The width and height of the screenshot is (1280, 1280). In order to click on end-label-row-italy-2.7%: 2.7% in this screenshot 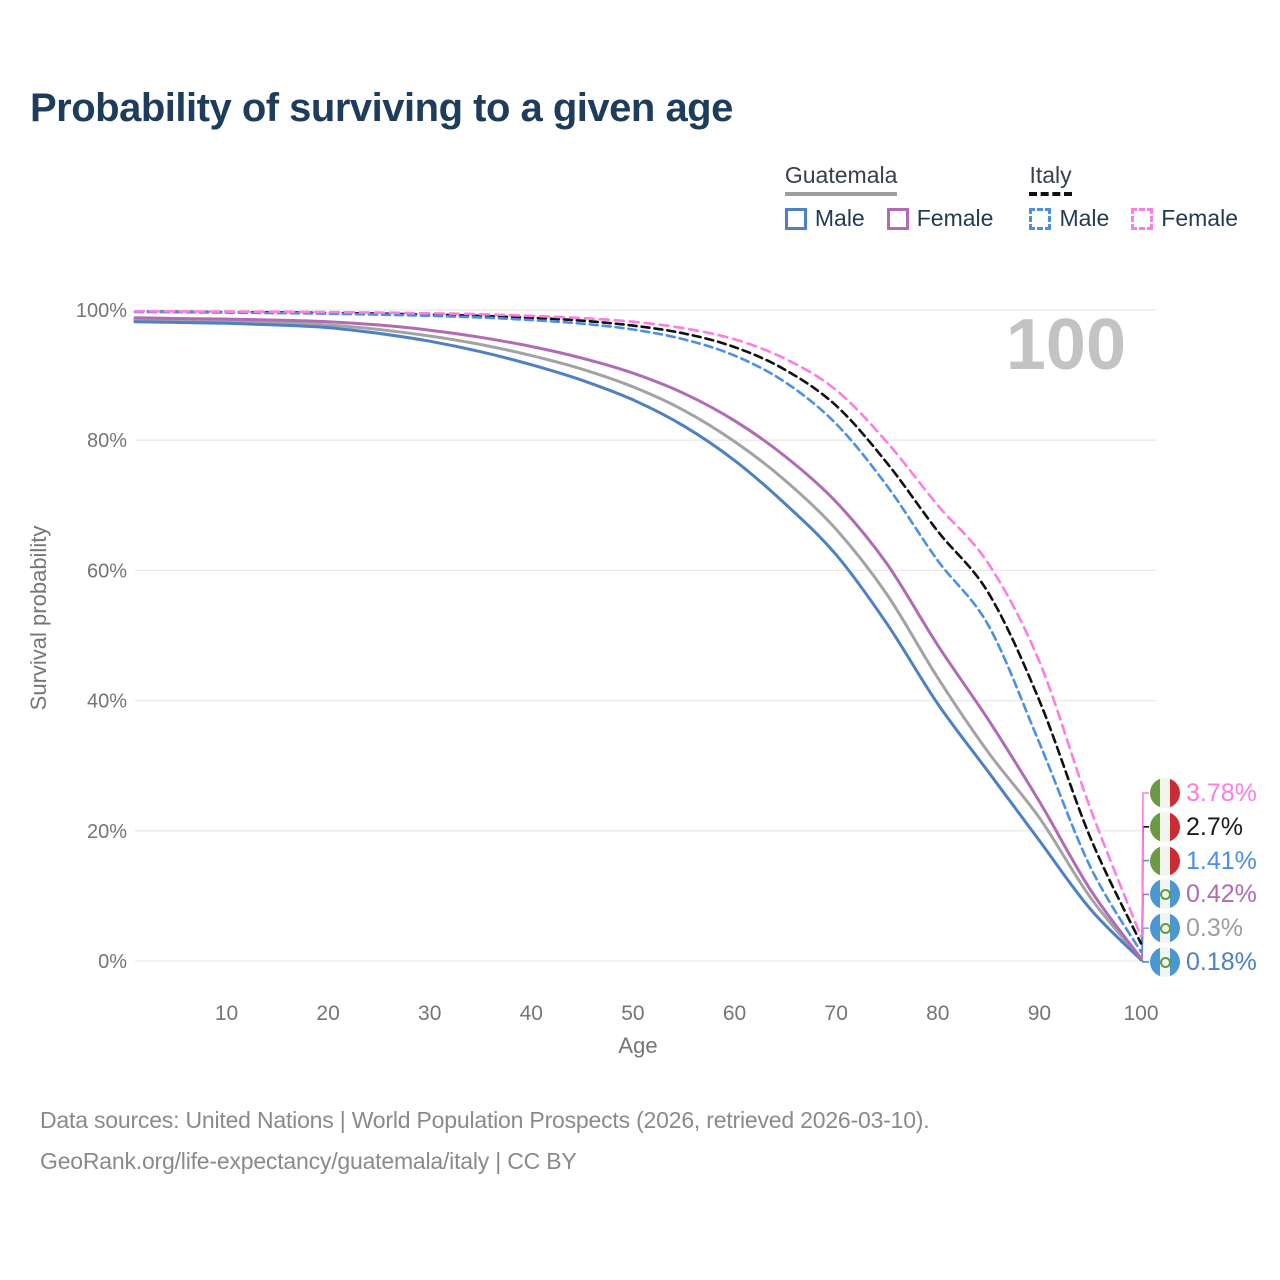, I will do `click(1196, 827)`.